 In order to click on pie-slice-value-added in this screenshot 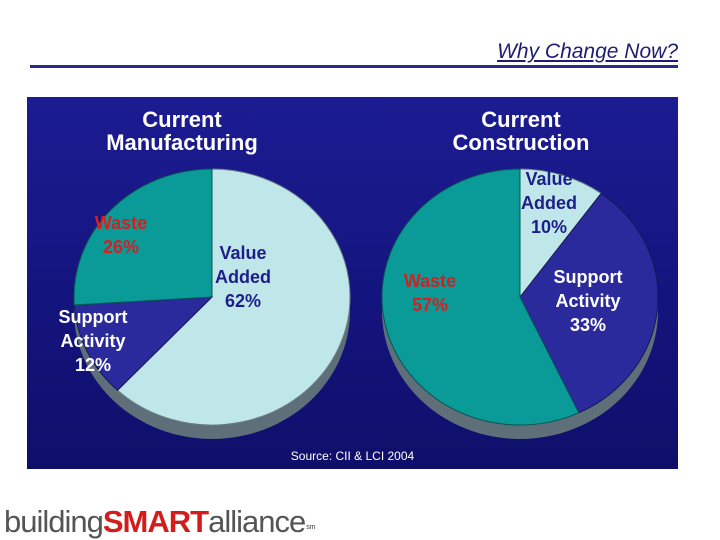, I will do `click(560, 233)`.